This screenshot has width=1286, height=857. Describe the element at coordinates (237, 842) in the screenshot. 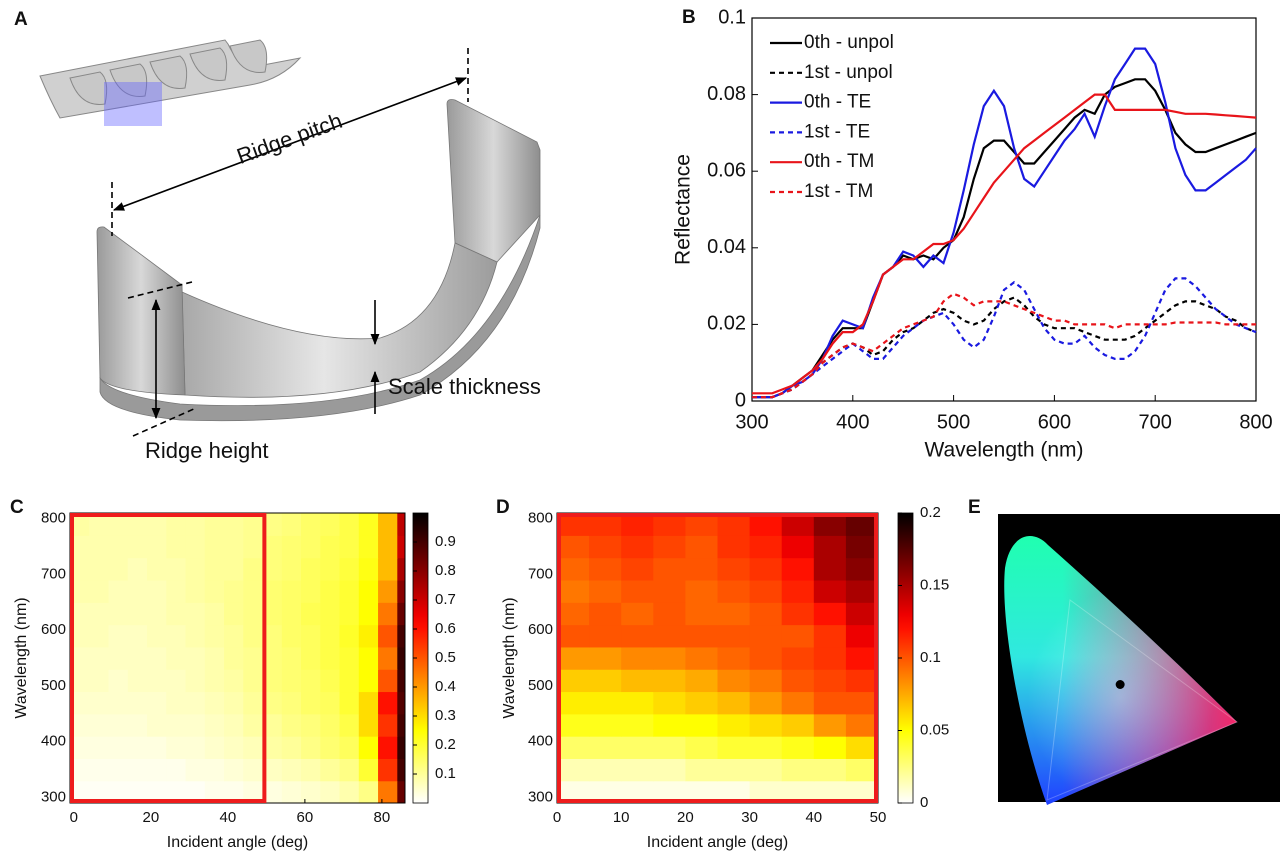

I see `x-axis-label: Incident angle (deg)` at that location.